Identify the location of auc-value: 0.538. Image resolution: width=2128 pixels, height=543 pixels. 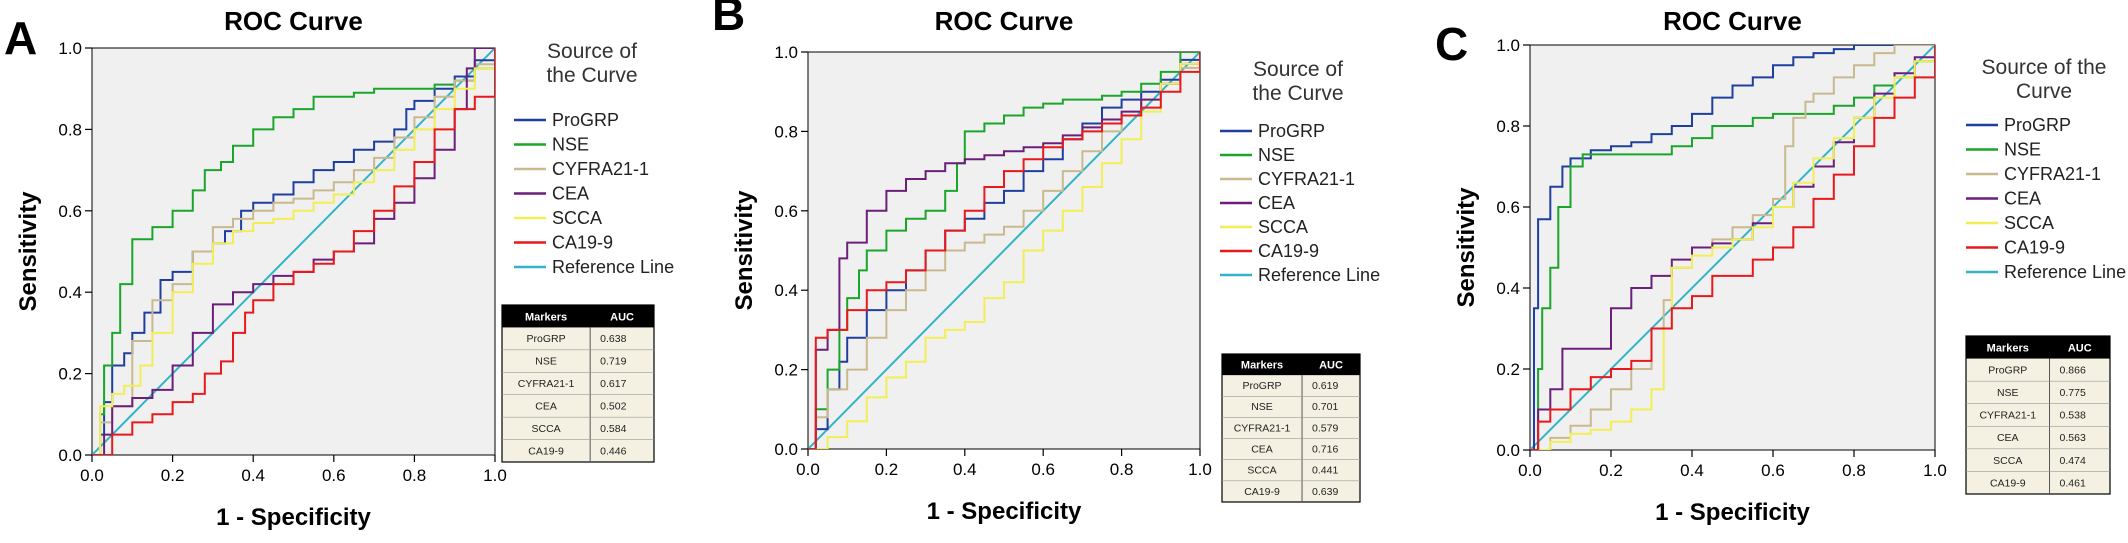
(2073, 416).